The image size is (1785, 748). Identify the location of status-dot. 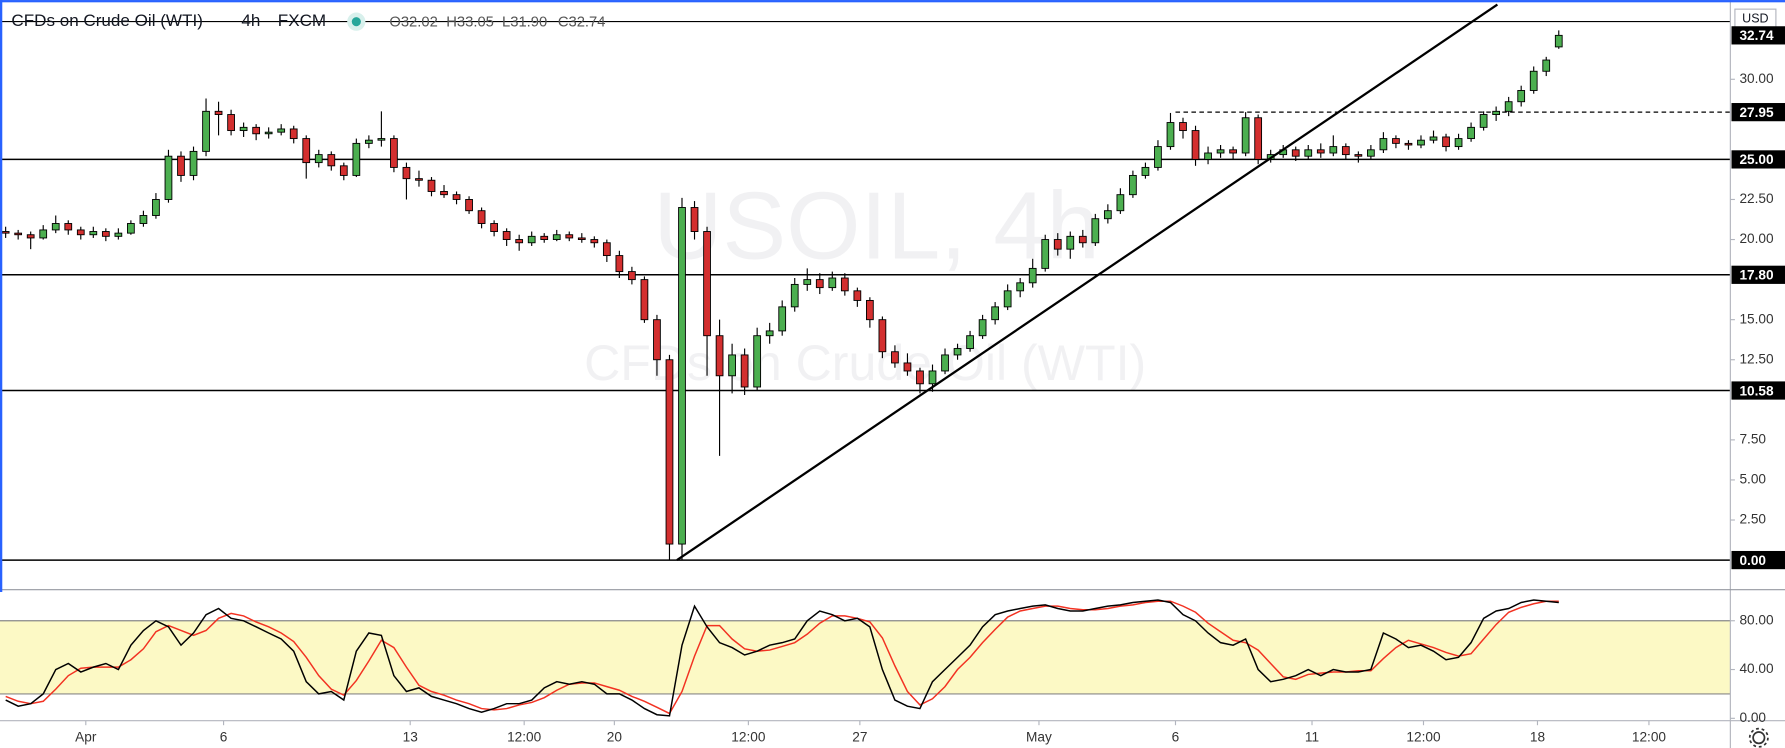
(356, 22).